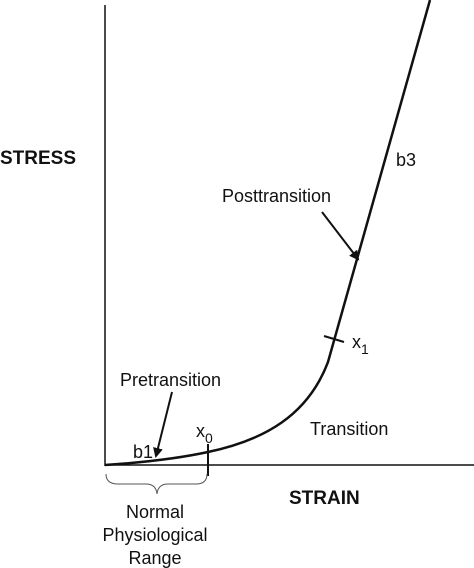 The image size is (474, 568). Describe the element at coordinates (154, 558) in the screenshot. I see `range-line3: Range` at that location.